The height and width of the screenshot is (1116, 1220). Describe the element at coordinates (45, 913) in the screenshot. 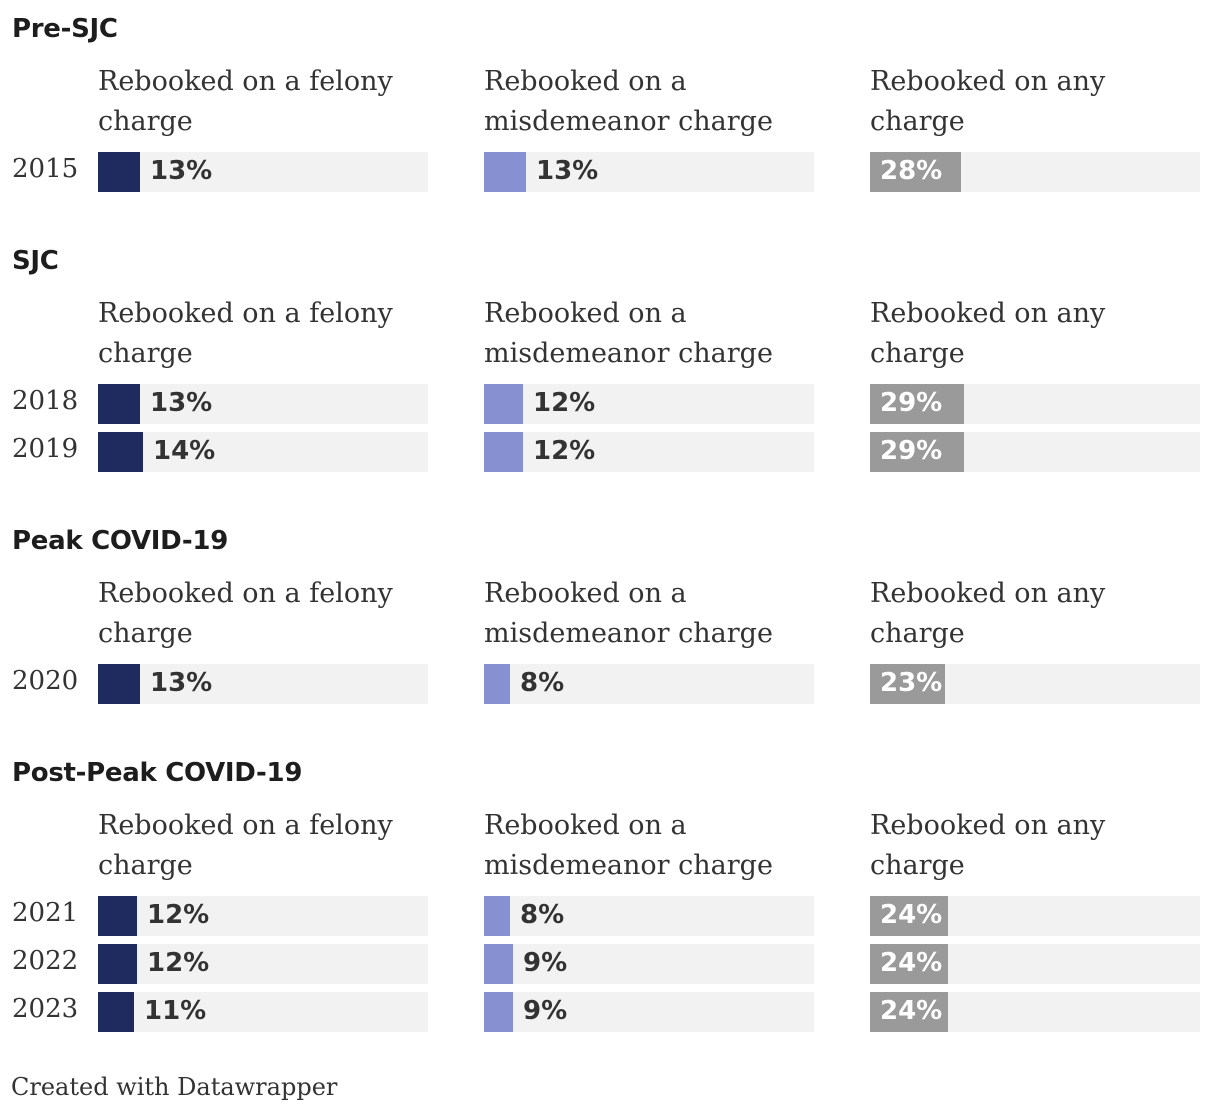

I see `row-year-label: 2021` at that location.